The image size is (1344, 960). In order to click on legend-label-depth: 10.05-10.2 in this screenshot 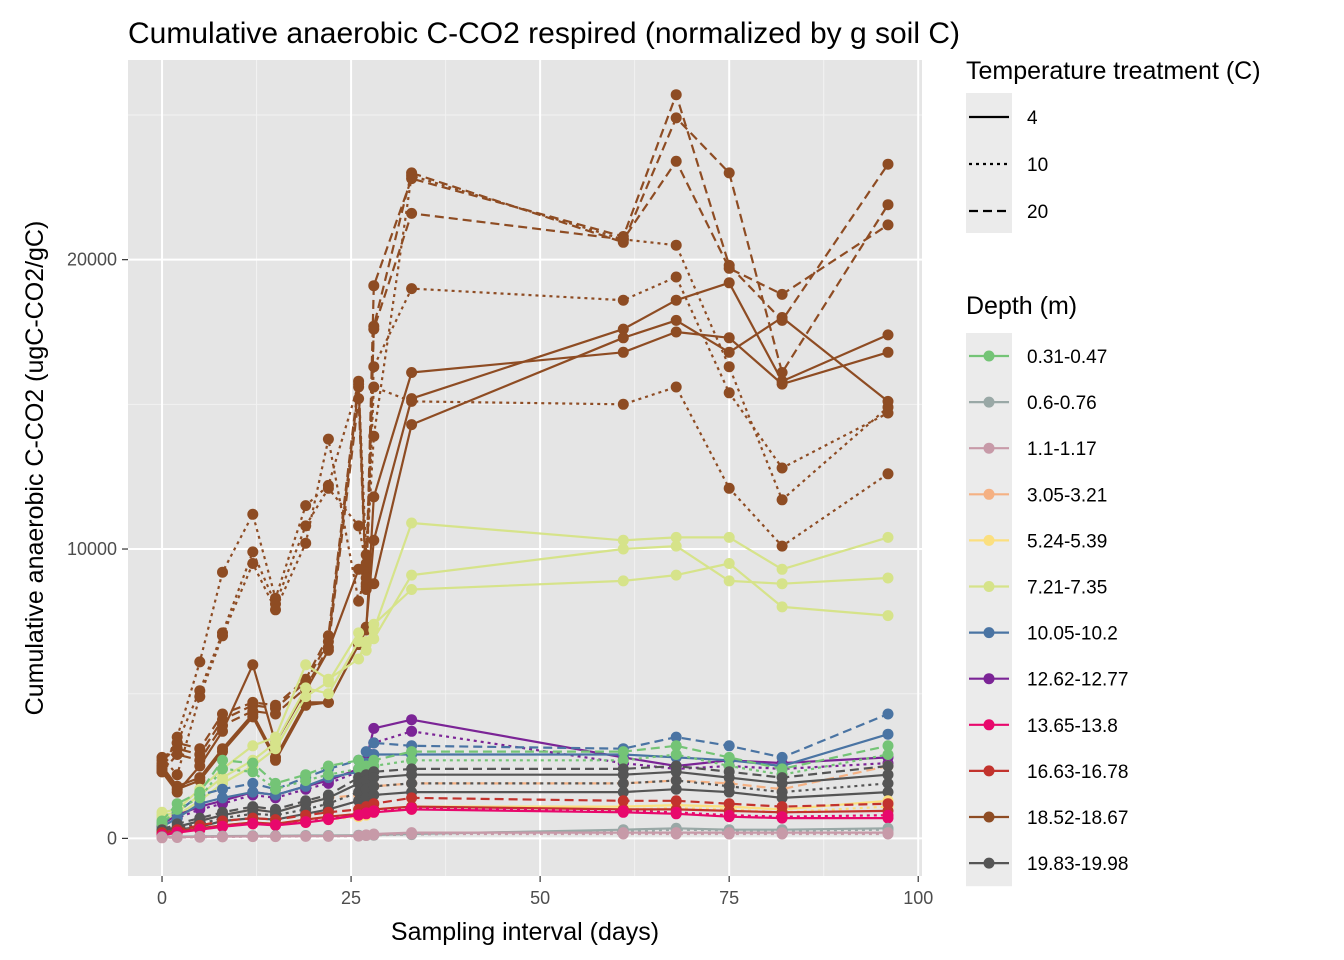, I will do `click(1072, 634)`.